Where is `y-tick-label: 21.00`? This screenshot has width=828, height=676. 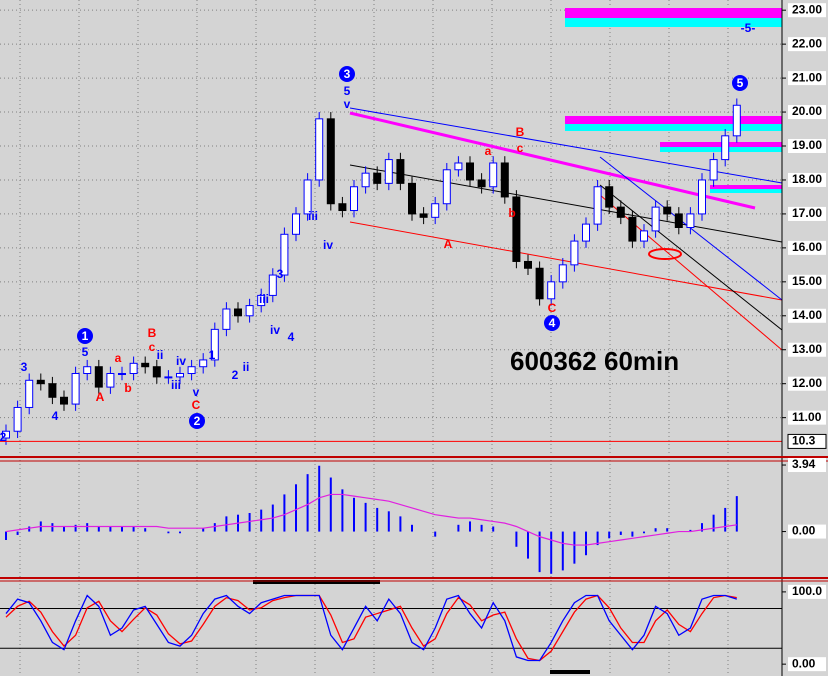
y-tick-label: 21.00 is located at coordinates (807, 77).